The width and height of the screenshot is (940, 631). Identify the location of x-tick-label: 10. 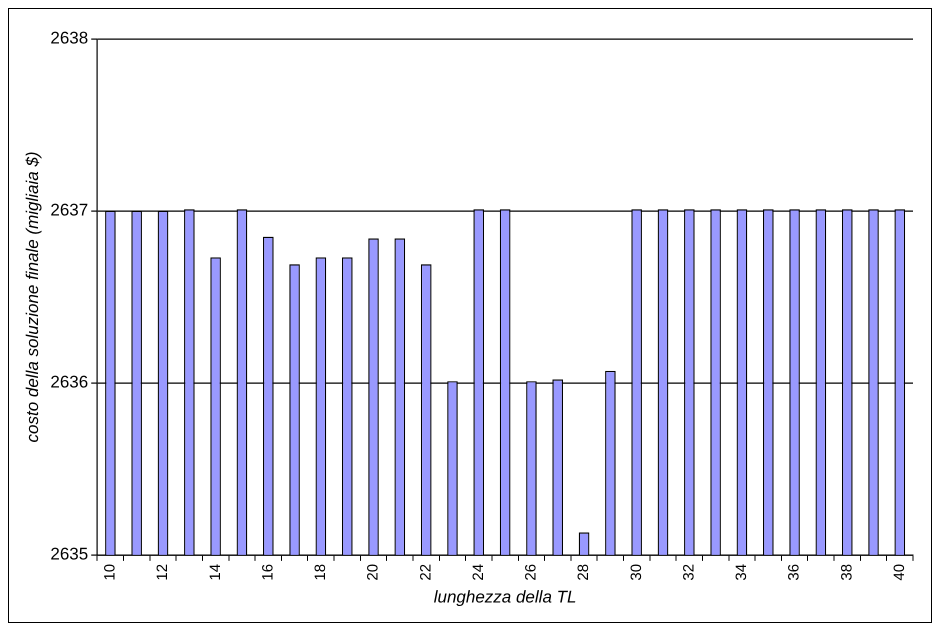
(110, 572).